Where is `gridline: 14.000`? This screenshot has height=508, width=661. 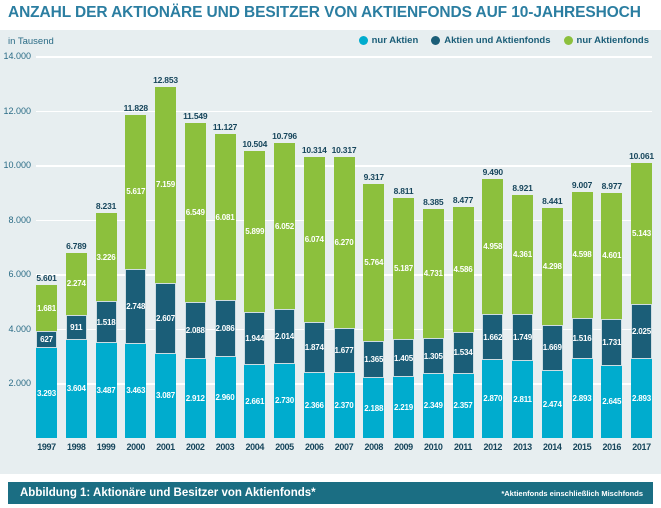
gridline: 14.000 is located at coordinates (327, 56).